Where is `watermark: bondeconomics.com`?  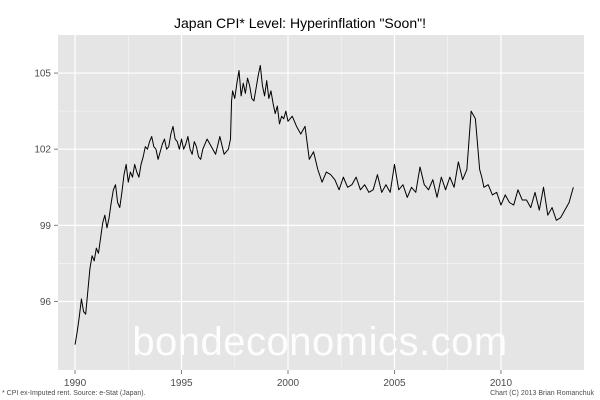 watermark: bondeconomics.com is located at coordinates (319, 342).